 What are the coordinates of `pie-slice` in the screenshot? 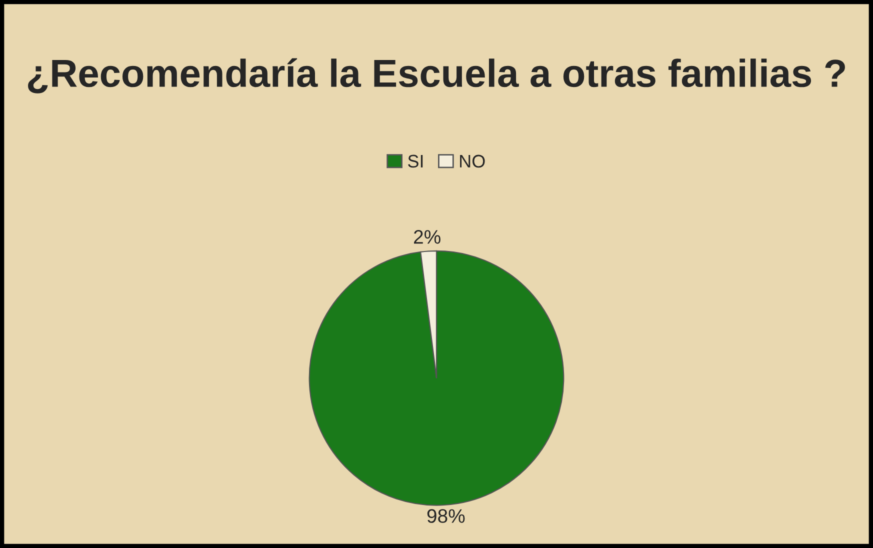 It's located at (436, 378).